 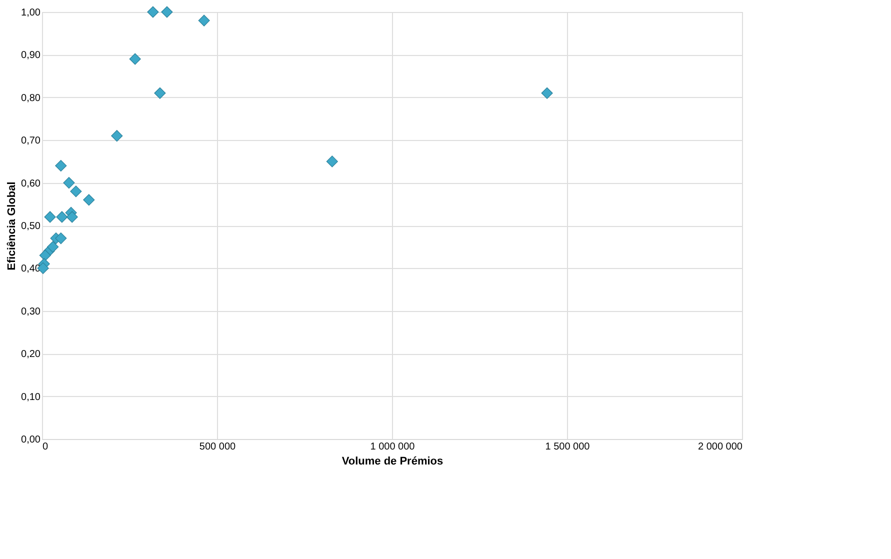 What do you see at coordinates (45, 447) in the screenshot?
I see `x-tick-label: 0` at bounding box center [45, 447].